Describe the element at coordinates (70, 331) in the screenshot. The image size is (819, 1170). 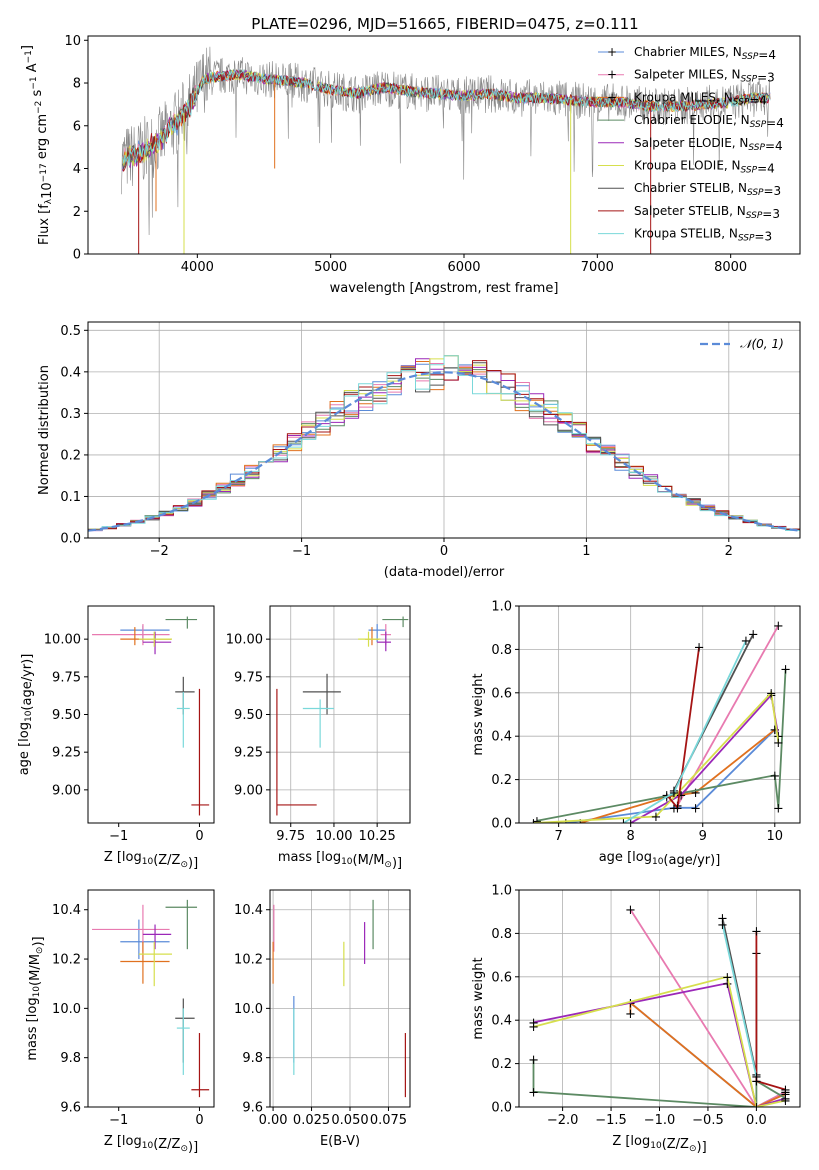
I see `y-tick-label: 0.5` at that location.